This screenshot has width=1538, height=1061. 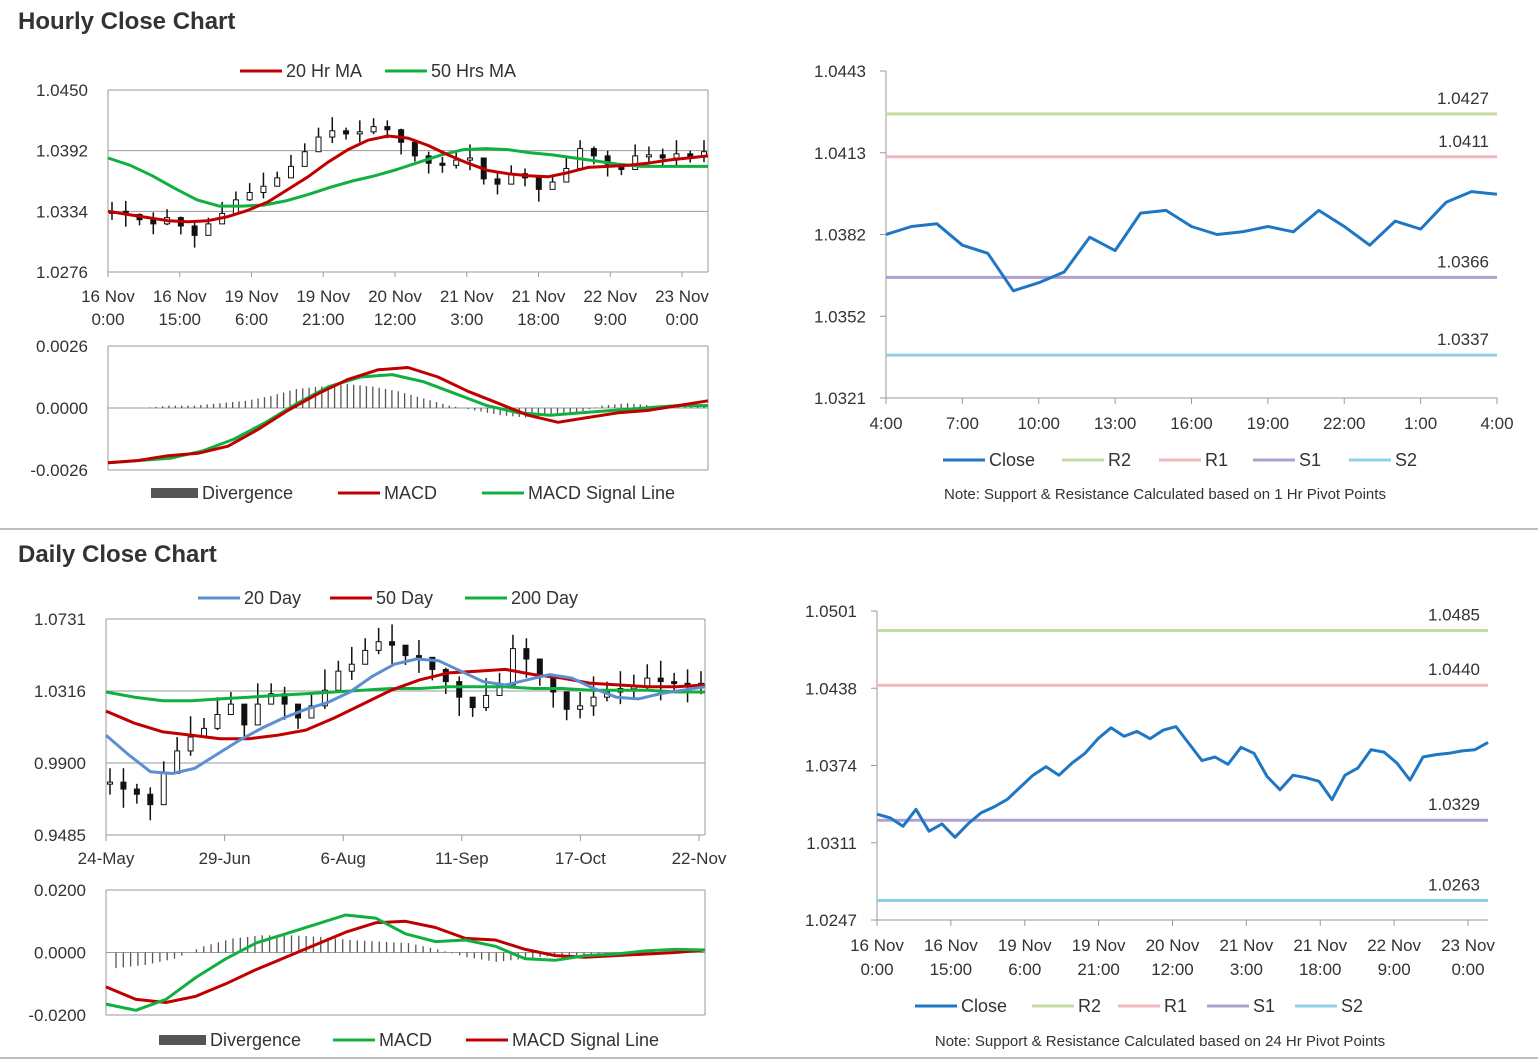 I want to click on daily-signal-line, so click(x=405, y=961).